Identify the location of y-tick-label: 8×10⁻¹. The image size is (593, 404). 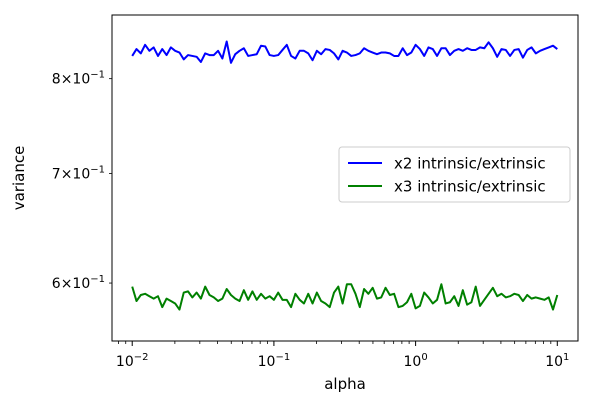
(78, 79).